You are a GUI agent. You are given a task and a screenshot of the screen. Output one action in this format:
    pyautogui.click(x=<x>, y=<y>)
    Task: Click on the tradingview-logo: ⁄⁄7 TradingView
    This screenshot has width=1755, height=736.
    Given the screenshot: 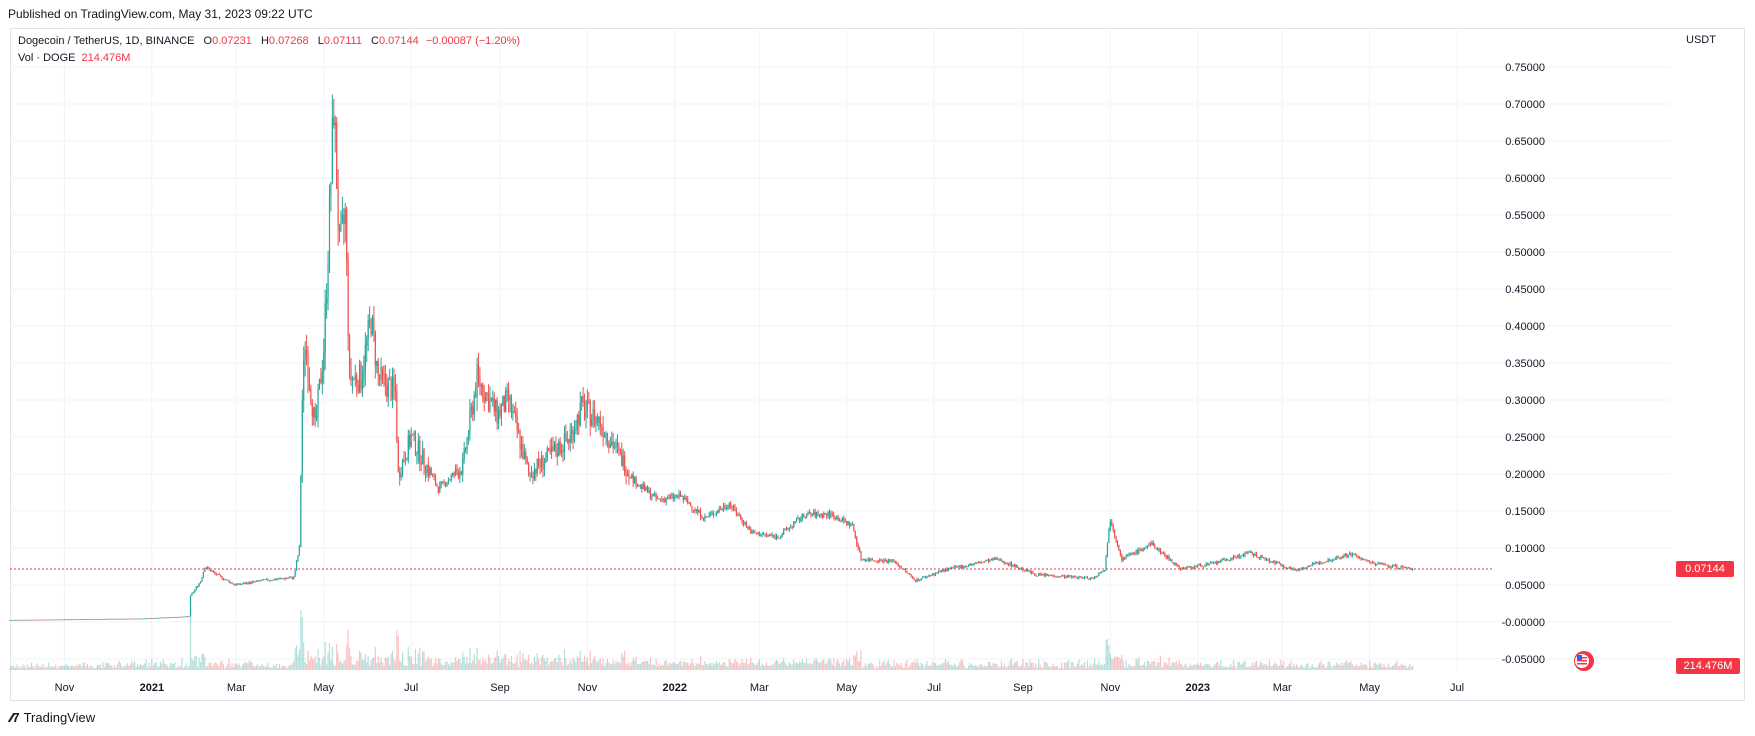 What is the action you would take?
    pyautogui.click(x=52, y=717)
    